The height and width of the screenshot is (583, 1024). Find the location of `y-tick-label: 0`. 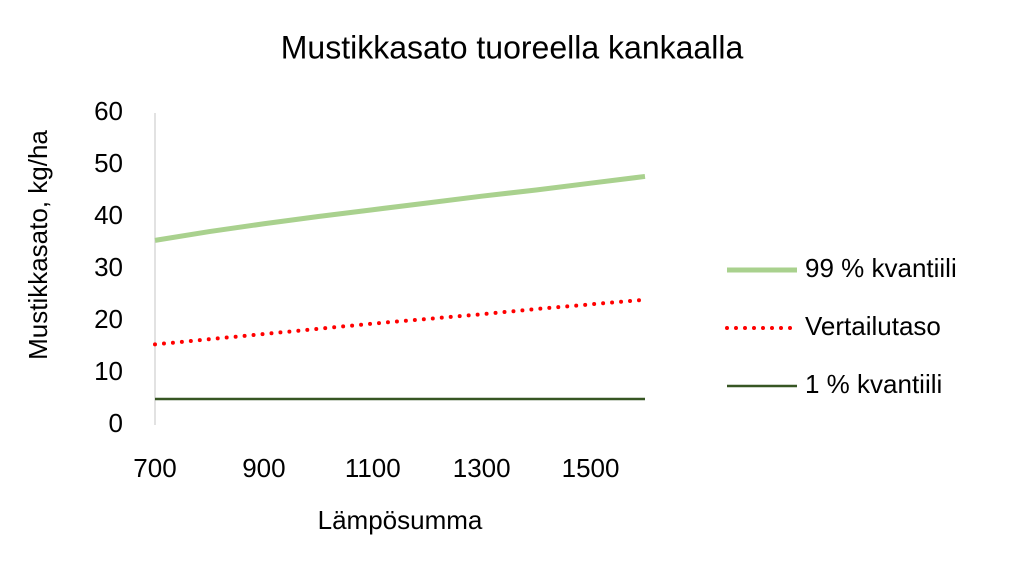

y-tick-label: 0 is located at coordinates (116, 423).